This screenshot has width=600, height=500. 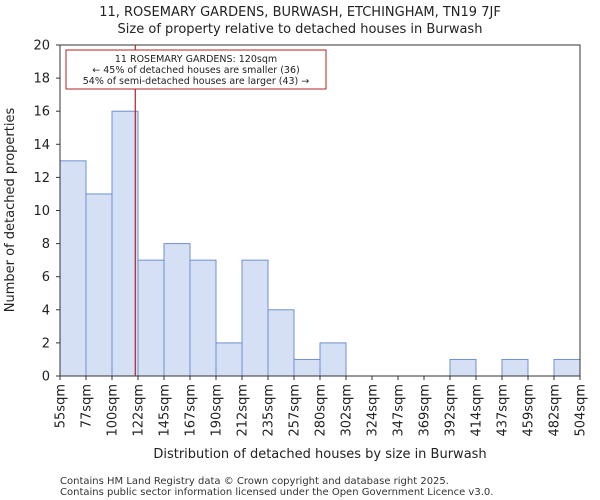 What do you see at coordinates (203, 318) in the screenshot?
I see `bar-167sqm` at bounding box center [203, 318].